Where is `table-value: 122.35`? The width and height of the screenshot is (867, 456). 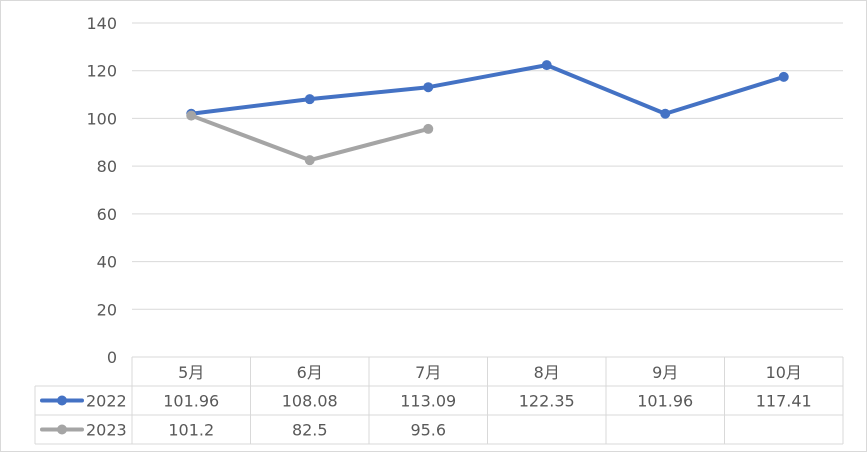 table-value: 122.35 is located at coordinates (547, 401).